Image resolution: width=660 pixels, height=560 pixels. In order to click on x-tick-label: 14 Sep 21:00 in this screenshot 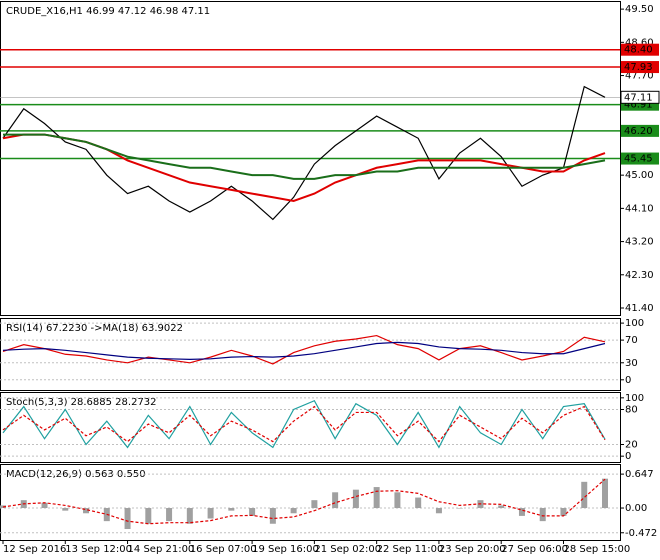, I will do `click(161, 549)`.